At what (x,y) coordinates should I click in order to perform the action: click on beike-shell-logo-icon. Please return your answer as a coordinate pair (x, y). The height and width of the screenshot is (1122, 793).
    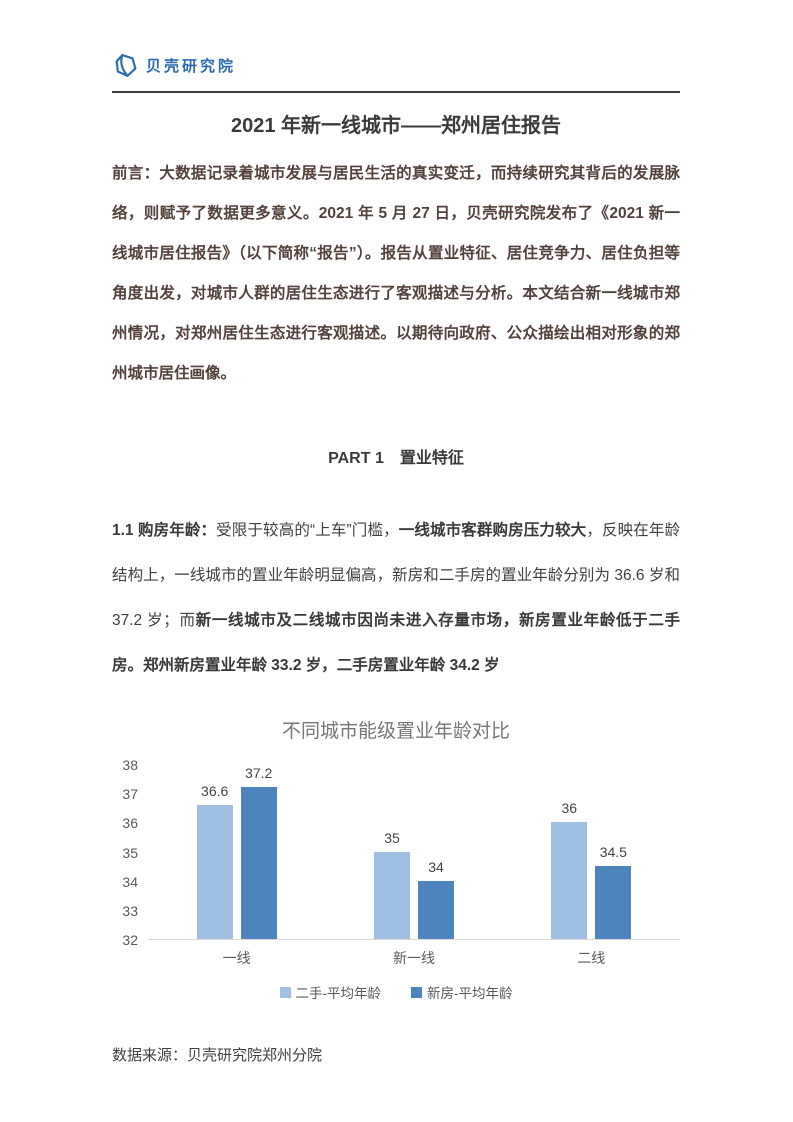
    Looking at the image, I should click on (125, 65).